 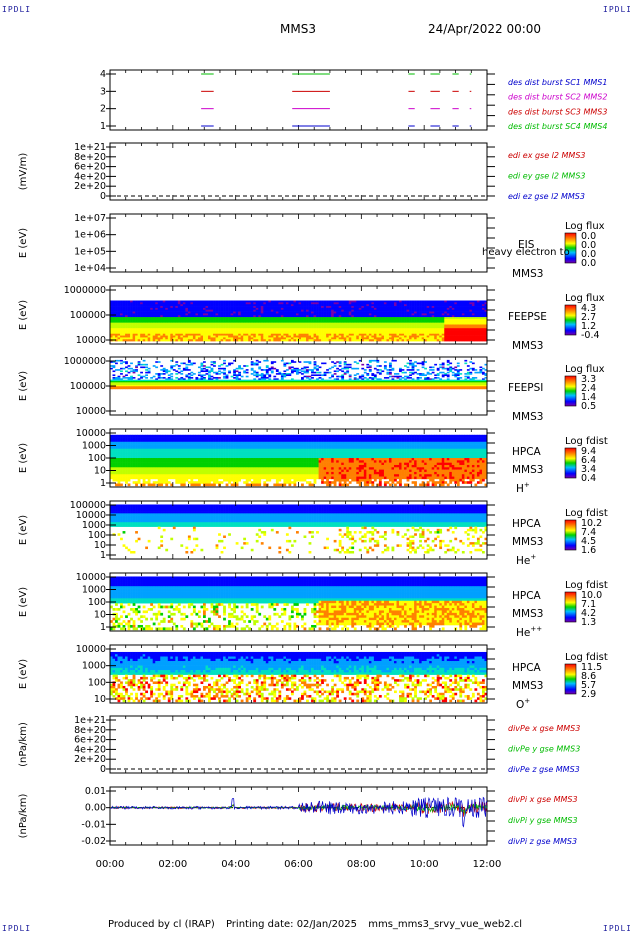 What do you see at coordinates (485, 29) in the screenshot?
I see `page-datetime: 24/Apr/2022 00:00` at bounding box center [485, 29].